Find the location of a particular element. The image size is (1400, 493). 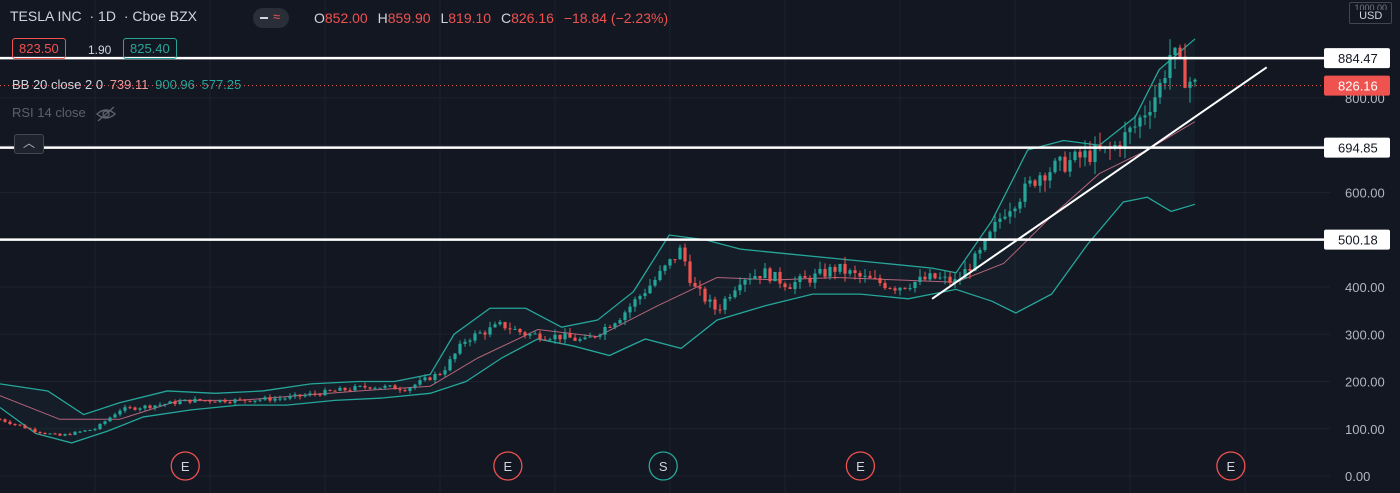

chevron-up-icon: ︿ is located at coordinates (28, 143).